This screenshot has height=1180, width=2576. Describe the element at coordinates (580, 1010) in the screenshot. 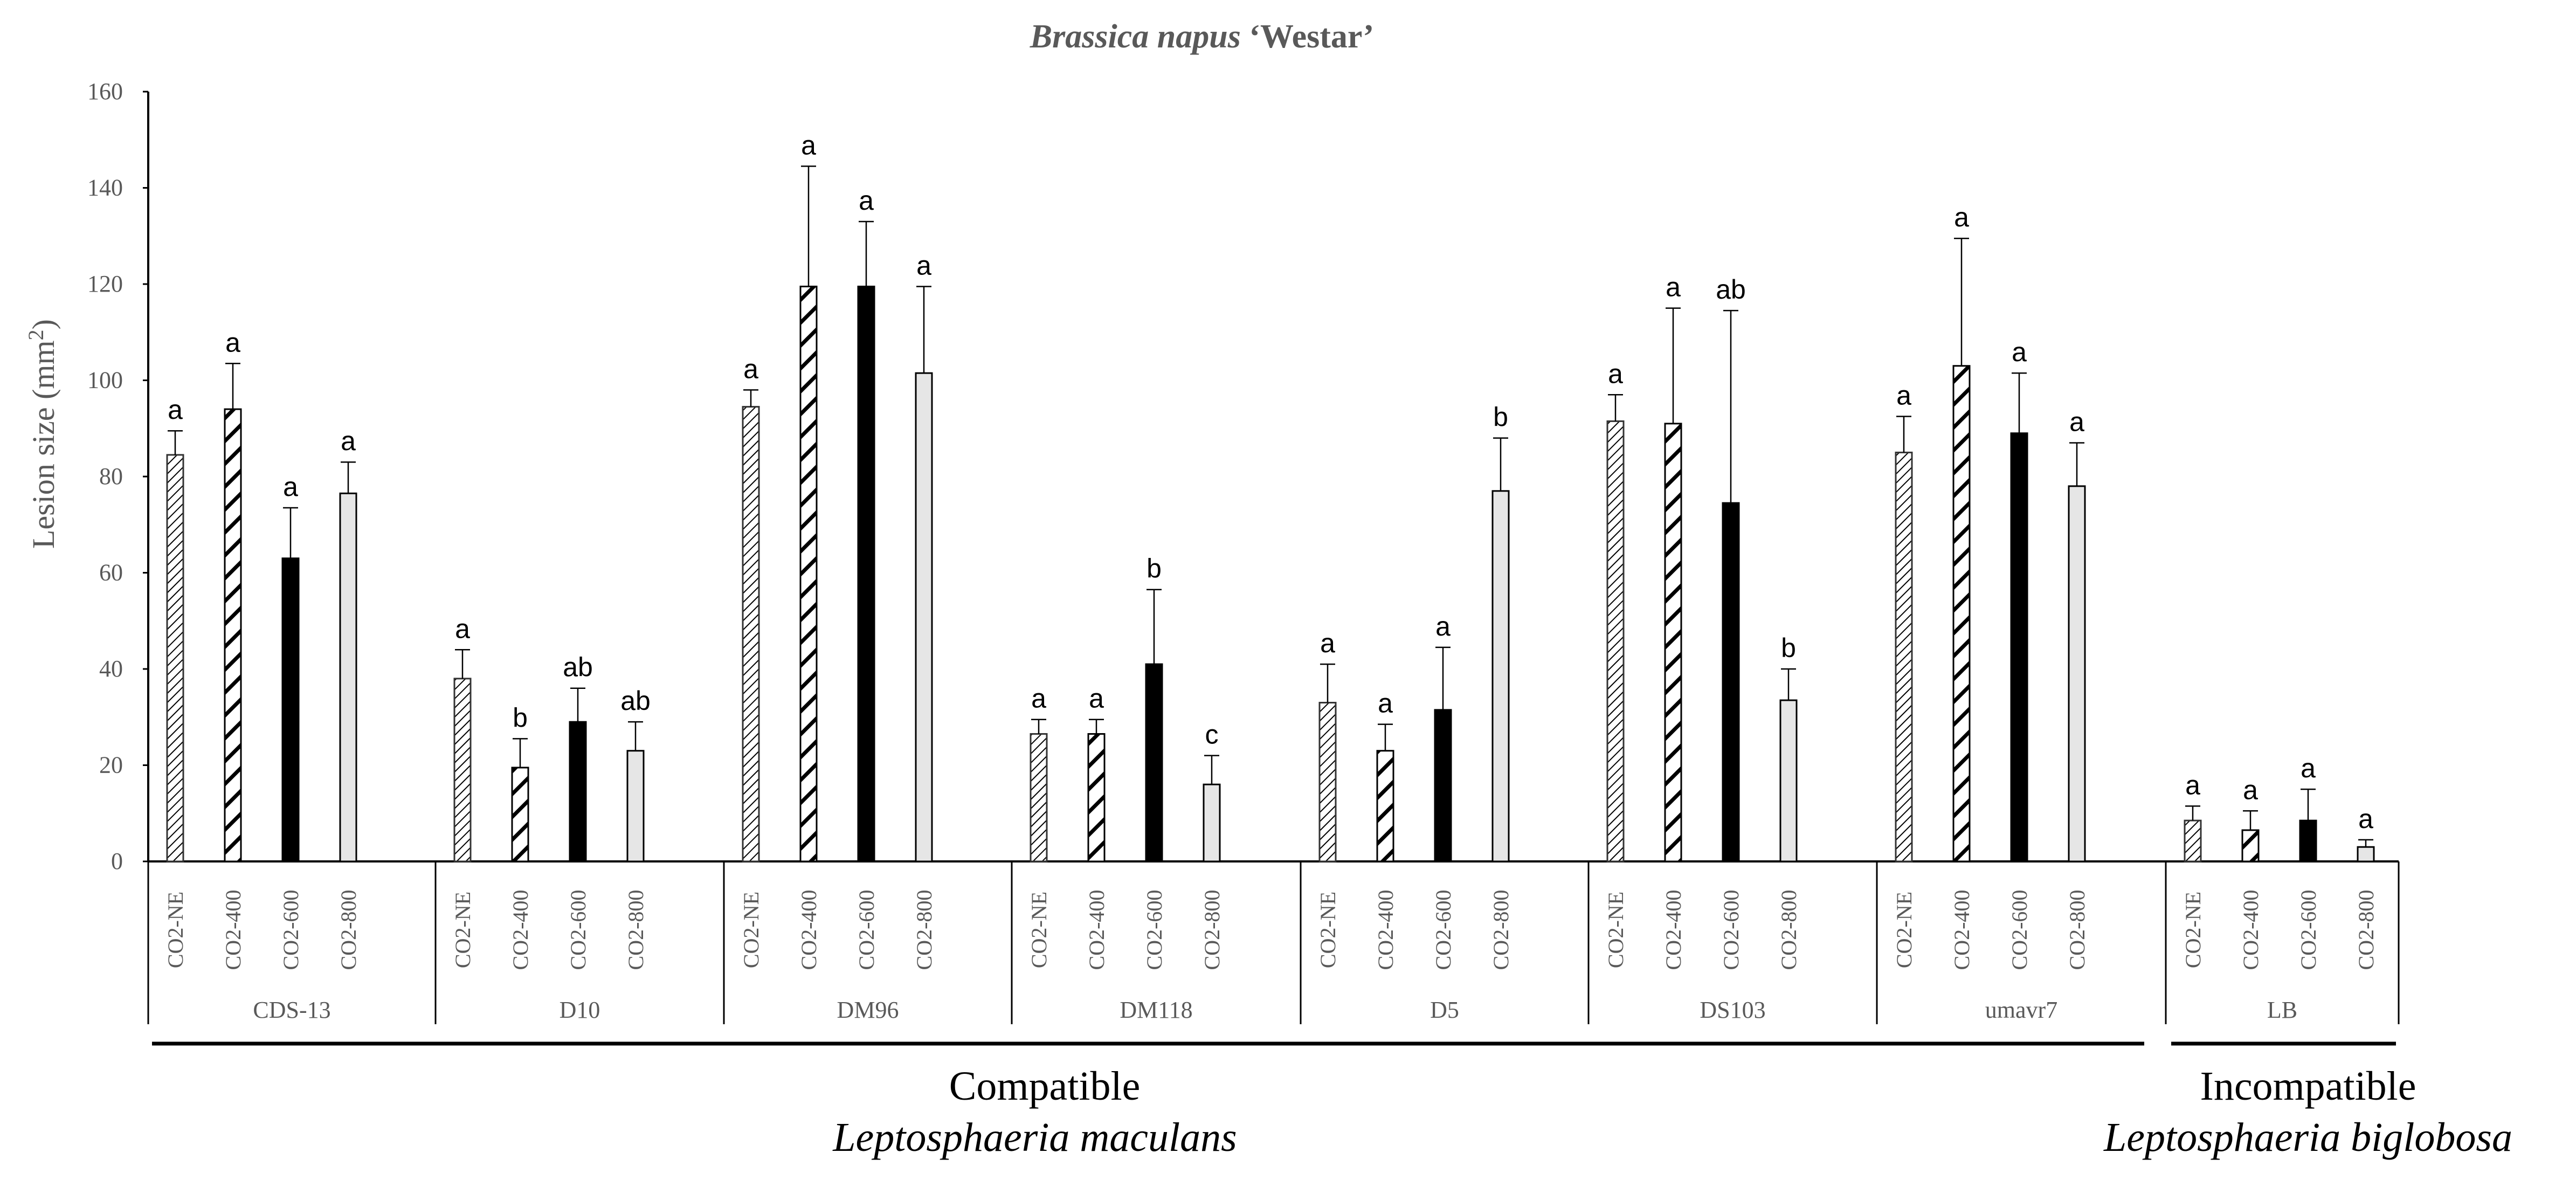

I see `group-label: D10` at that location.